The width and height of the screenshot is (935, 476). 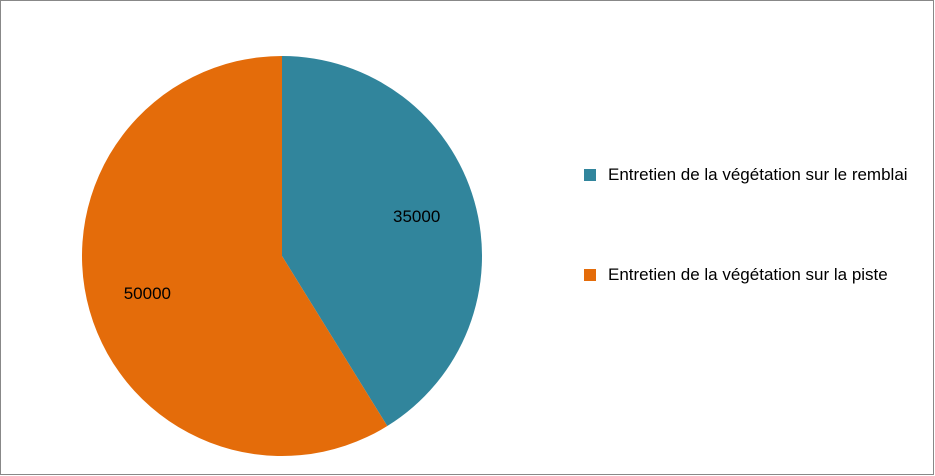 I want to click on data-label: 35000, so click(x=416, y=216).